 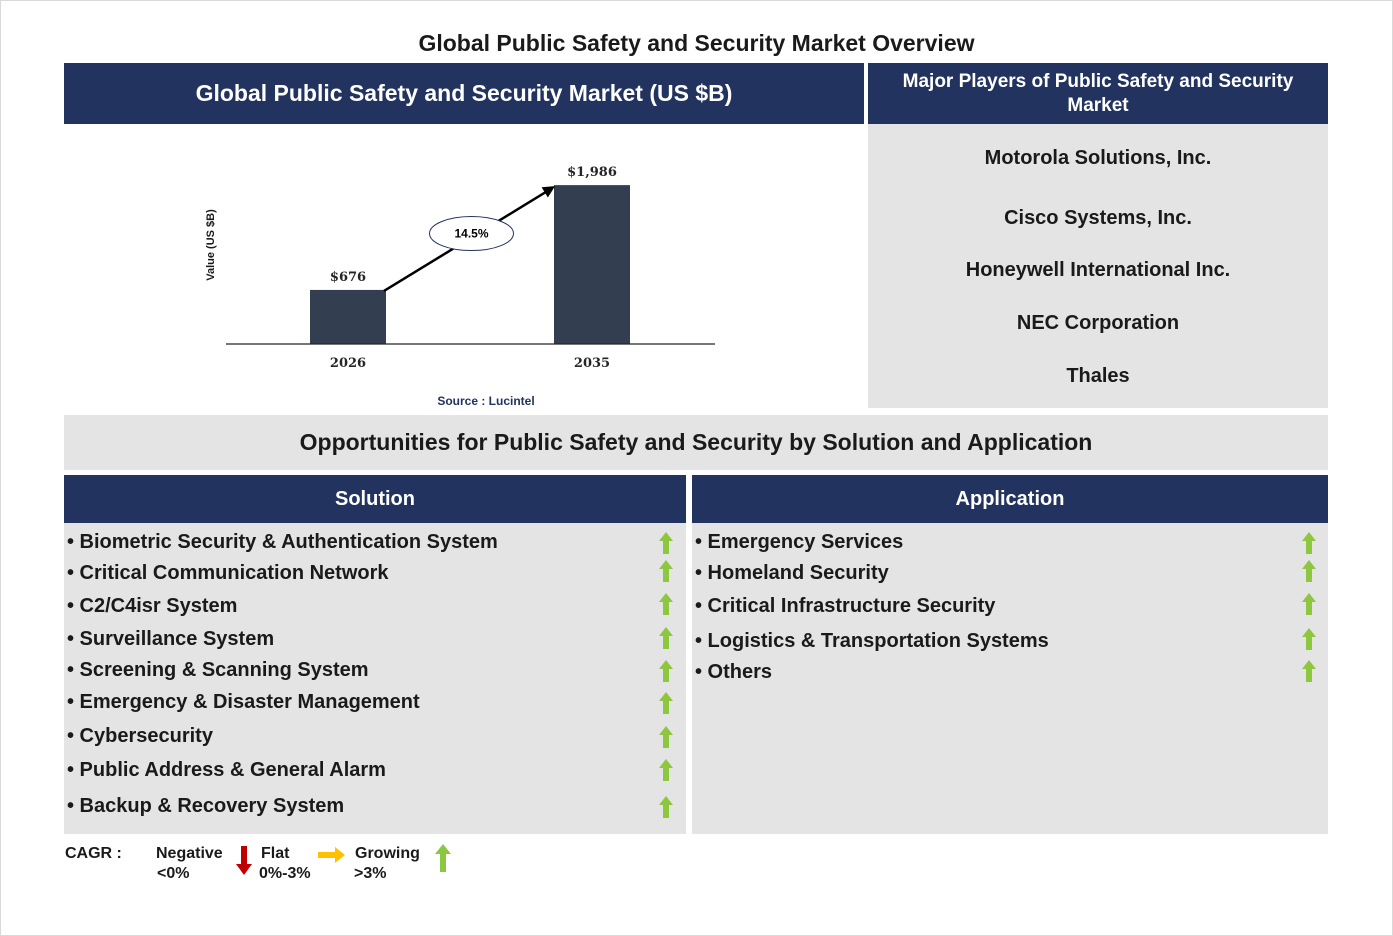 I want to click on solution-item: • Surveillance System, so click(x=171, y=639).